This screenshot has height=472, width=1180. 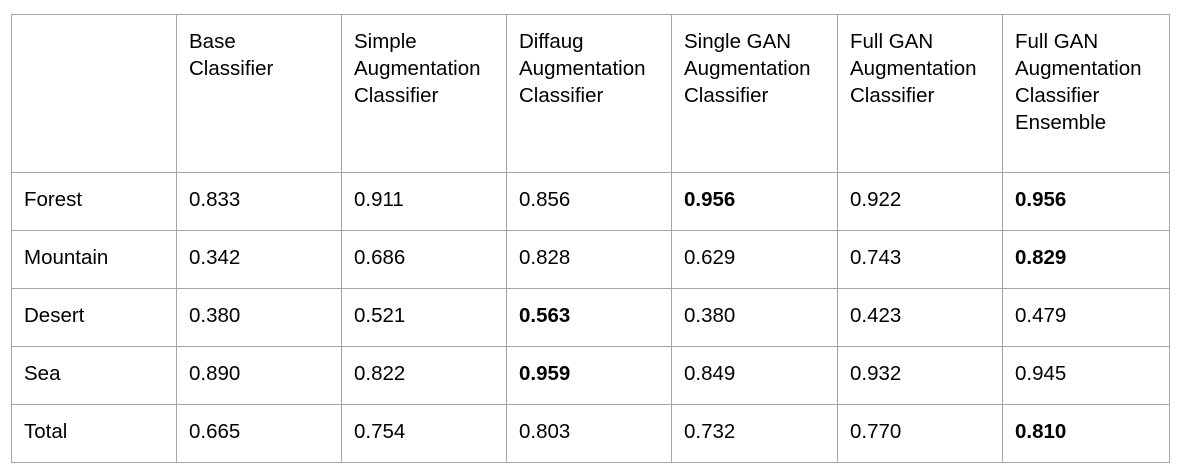 I want to click on table-cell: 0.479, so click(x=1086, y=317).